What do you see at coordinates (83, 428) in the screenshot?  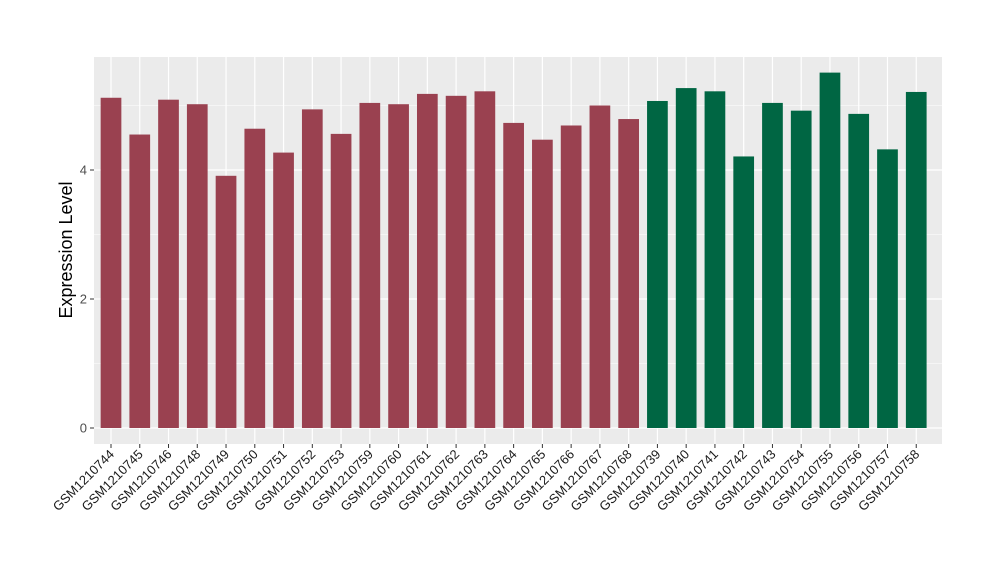 I see `y-tick-label: 0` at bounding box center [83, 428].